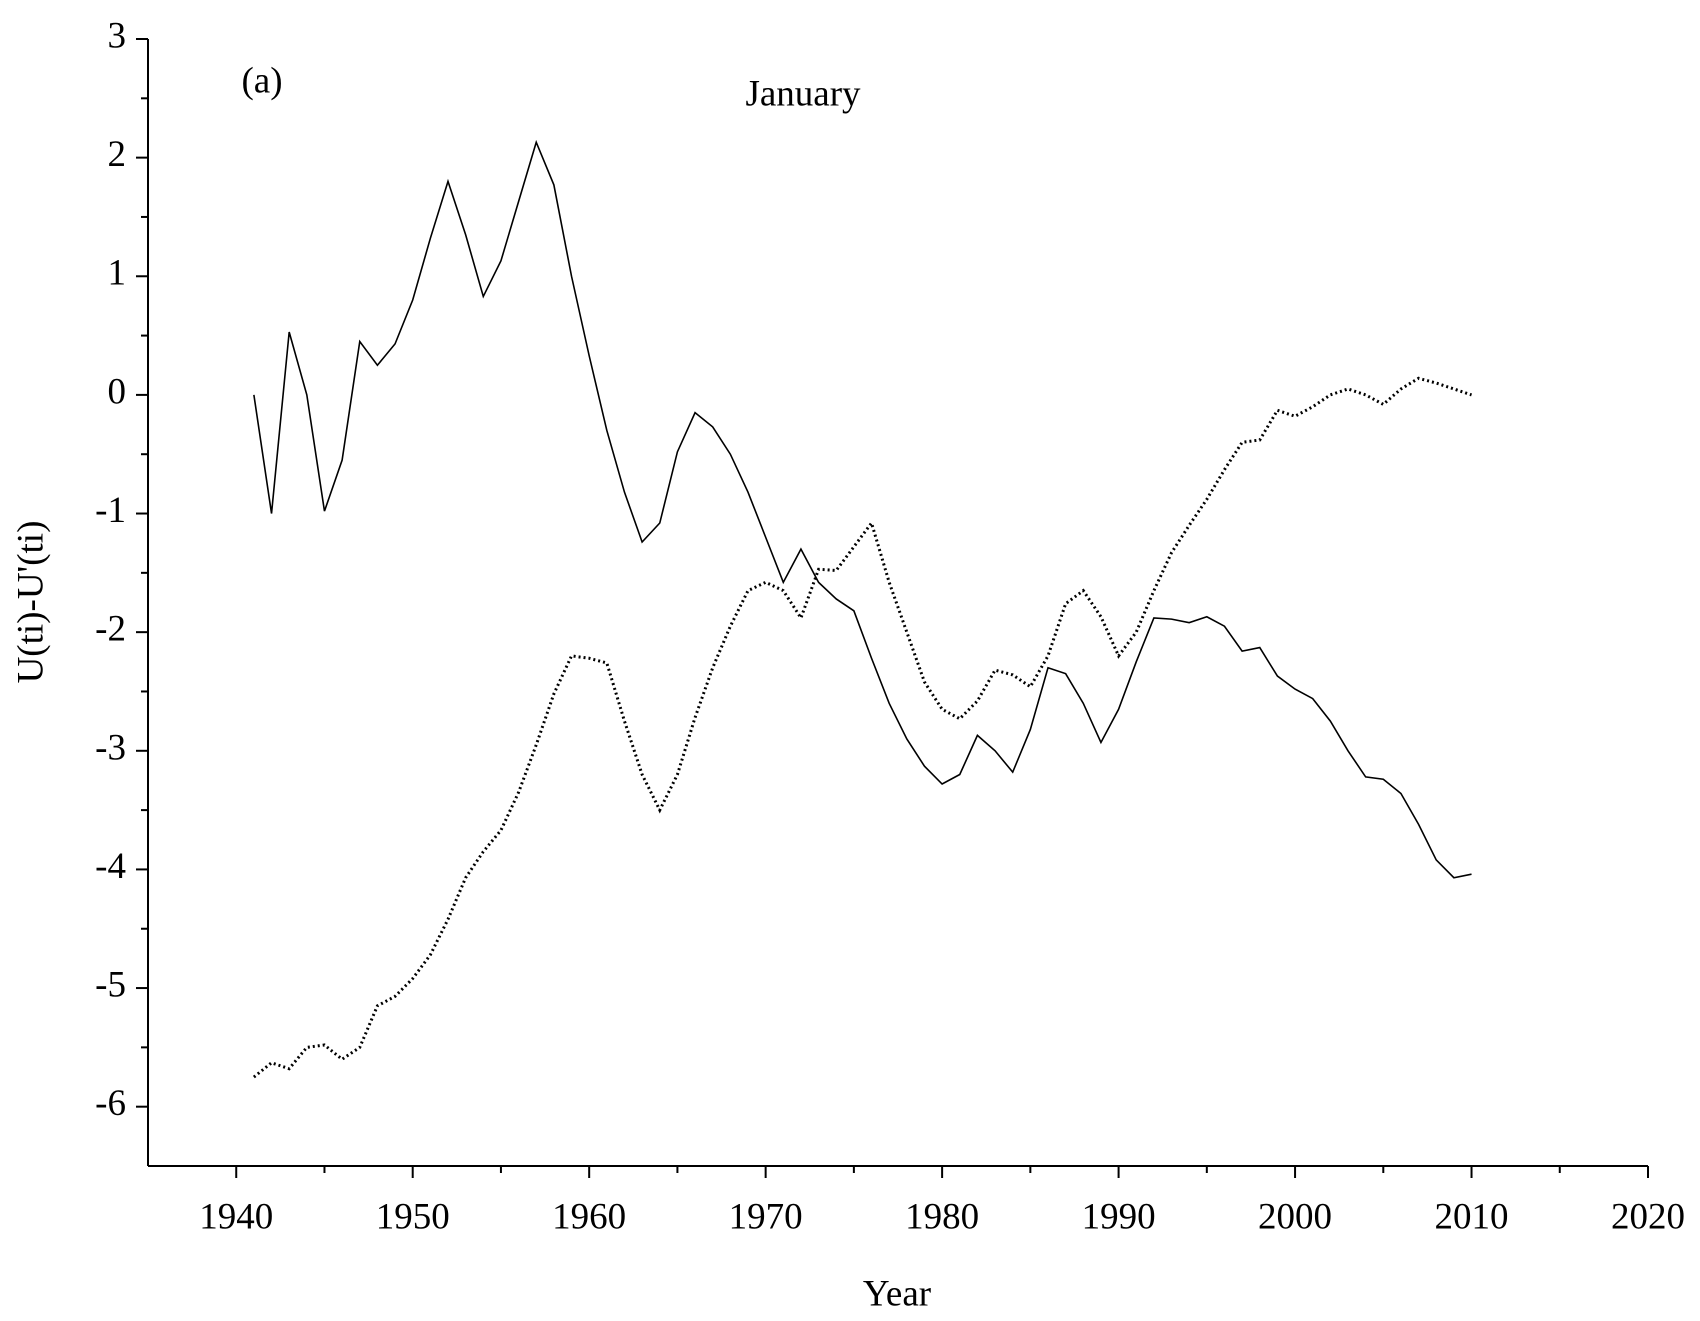 The height and width of the screenshot is (1321, 1700). Describe the element at coordinates (110, 510) in the screenshot. I see `y-tick-label: -1` at that location.